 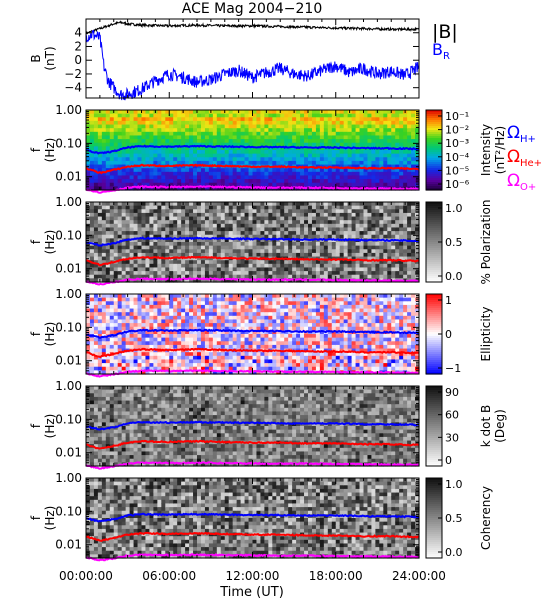 I want to click on colorbar-tick-label: 10⁻⁵, so click(x=457, y=170).